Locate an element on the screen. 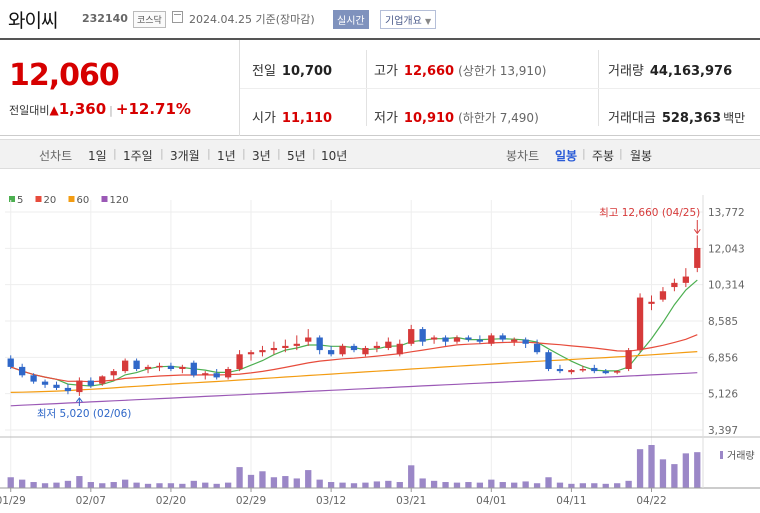 This screenshot has width=760, height=513. change-value: 1,360 is located at coordinates (82, 109).